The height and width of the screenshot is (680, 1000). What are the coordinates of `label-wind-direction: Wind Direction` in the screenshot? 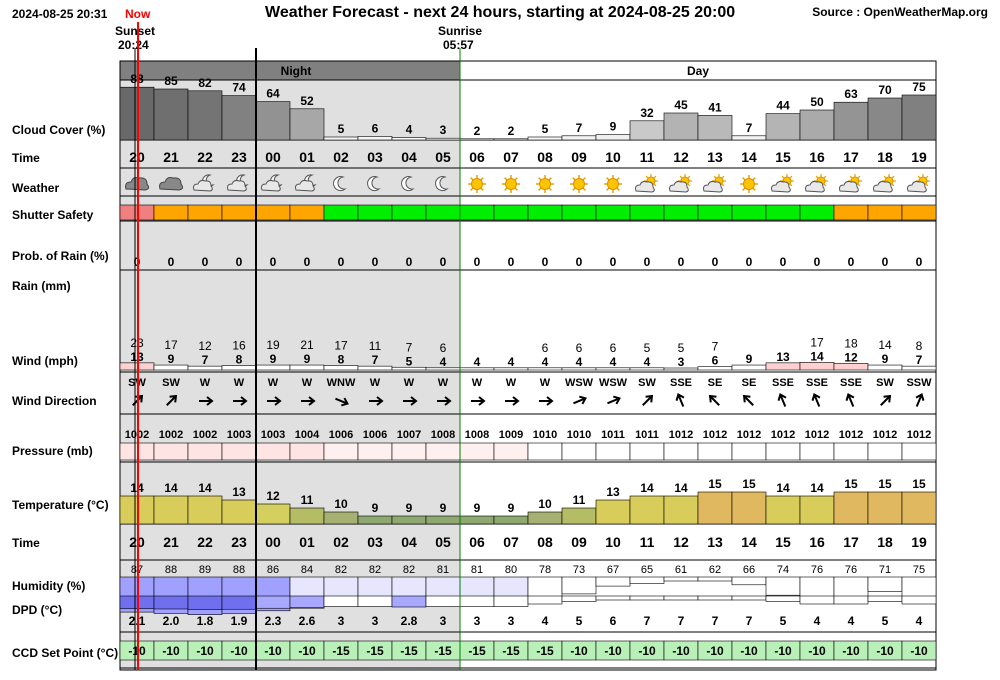 It's located at (54, 401).